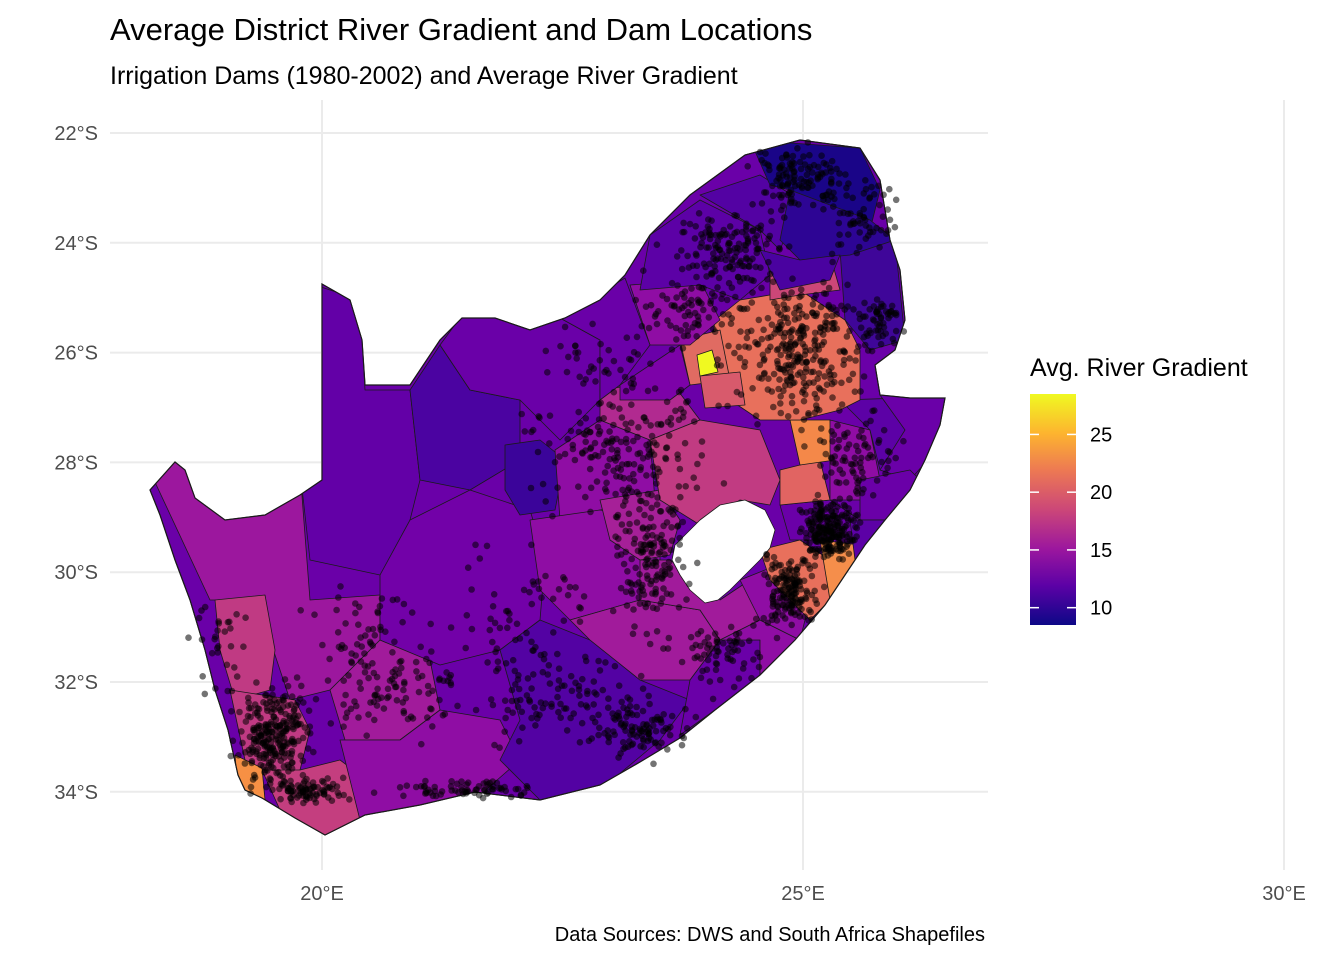  What do you see at coordinates (1101, 493) in the screenshot?
I see `legend-tick-label: 20` at bounding box center [1101, 493].